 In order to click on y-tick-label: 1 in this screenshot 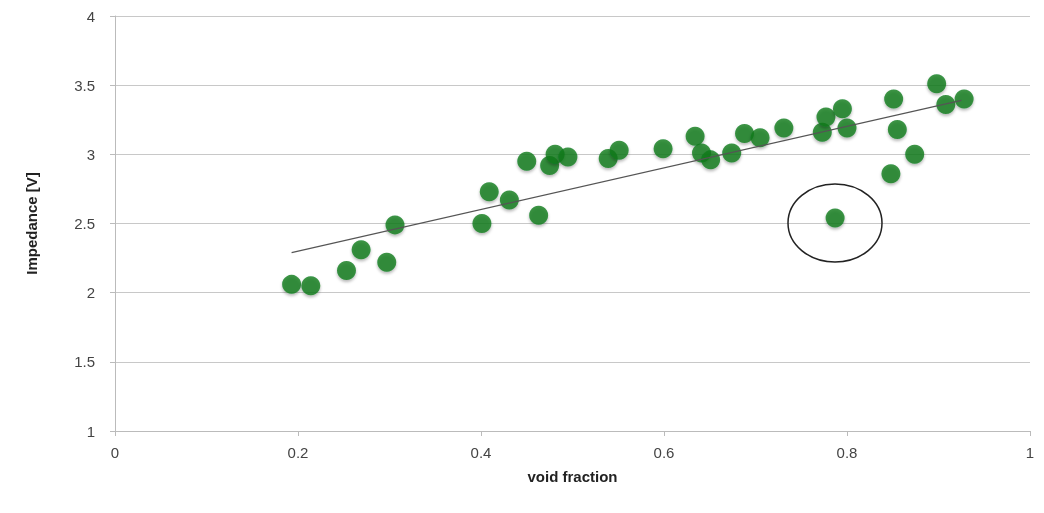, I will do `click(90, 431)`.